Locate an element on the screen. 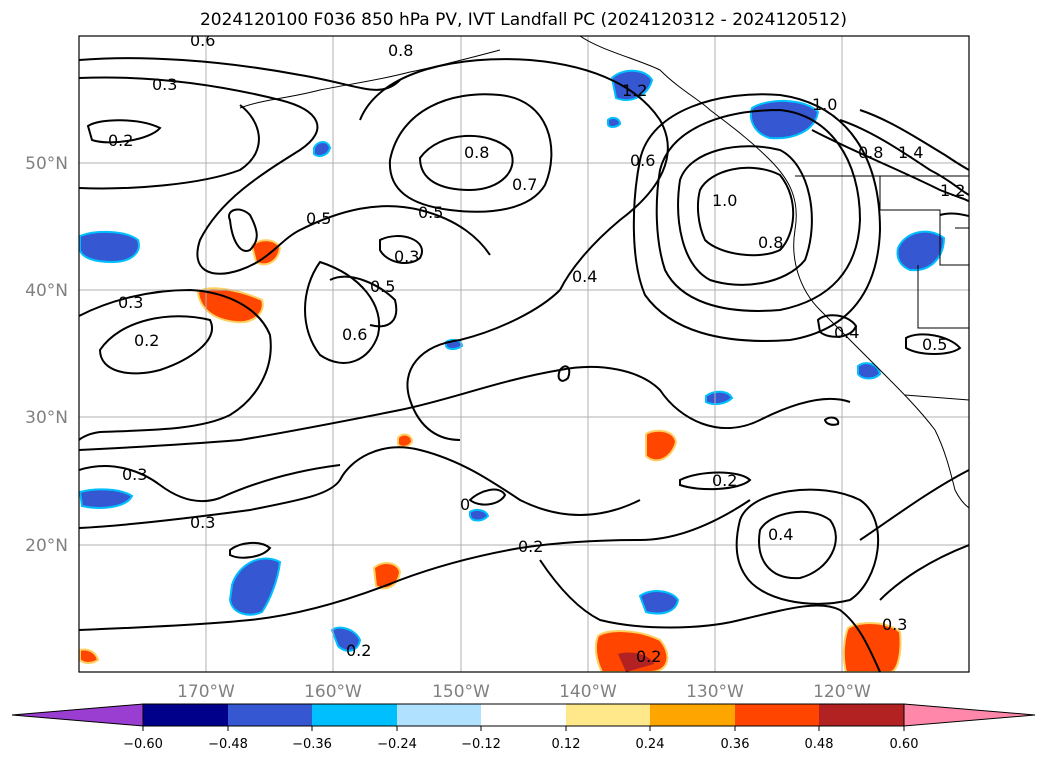  lat-tick-labels: 20°N 30°N 40°N 50°N is located at coordinates (46, 355).